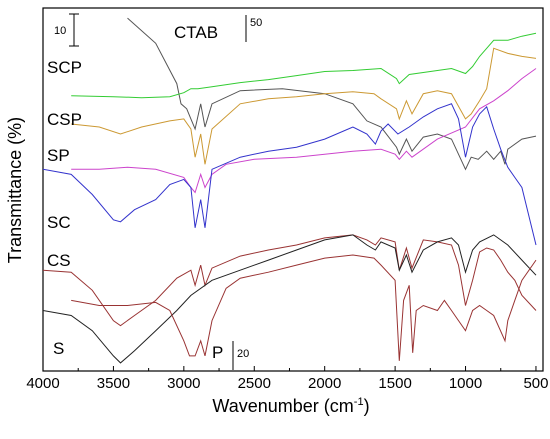  What do you see at coordinates (254, 383) in the screenshot?
I see `x-tick-label: 2500` at bounding box center [254, 383].